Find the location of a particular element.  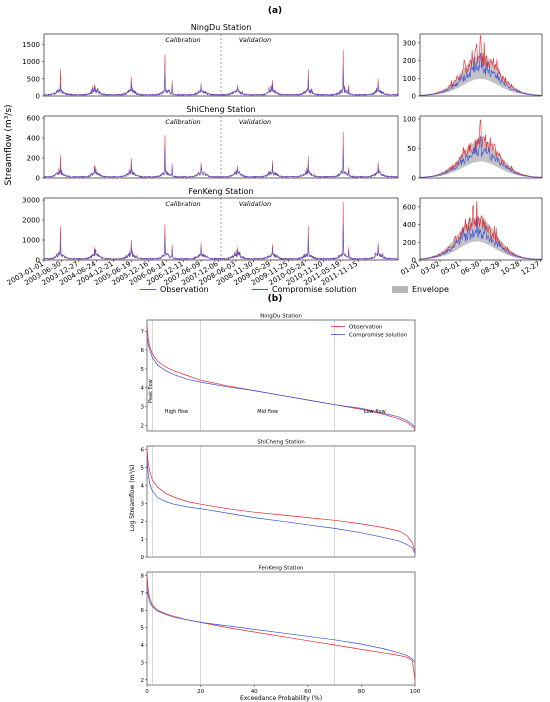

x-tick-label: 03-02 is located at coordinates (430, 268).